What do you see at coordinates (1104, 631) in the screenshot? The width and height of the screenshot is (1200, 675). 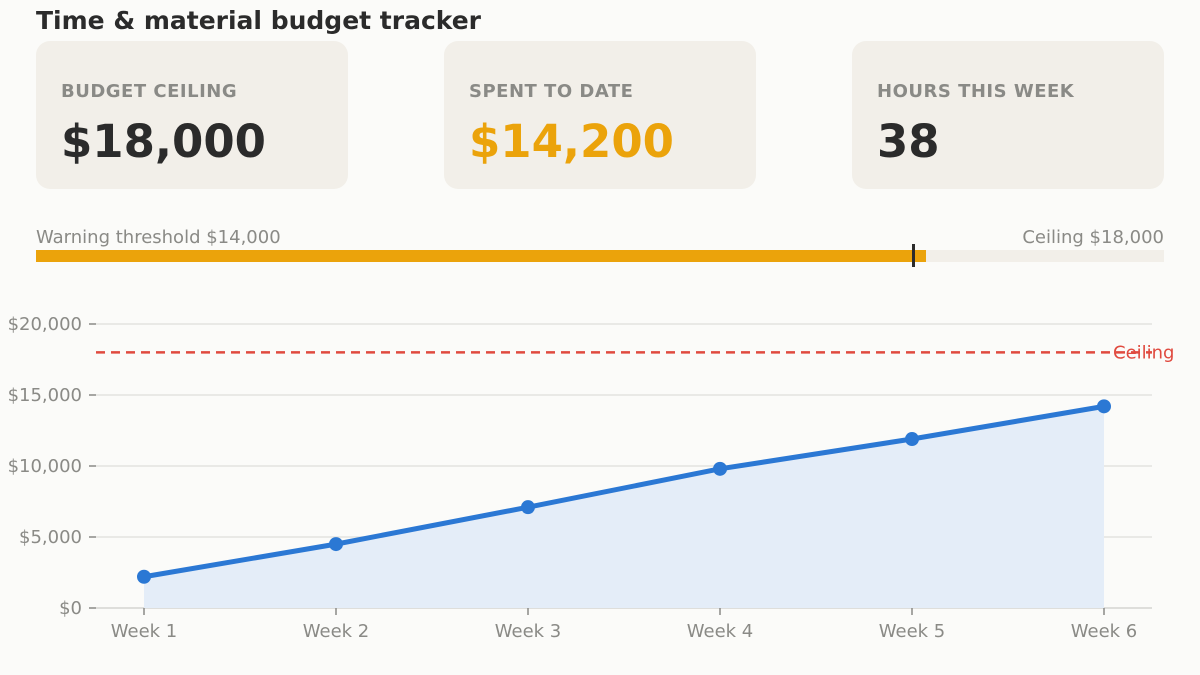 I see `x-tick-label: Week 6` at bounding box center [1104, 631].